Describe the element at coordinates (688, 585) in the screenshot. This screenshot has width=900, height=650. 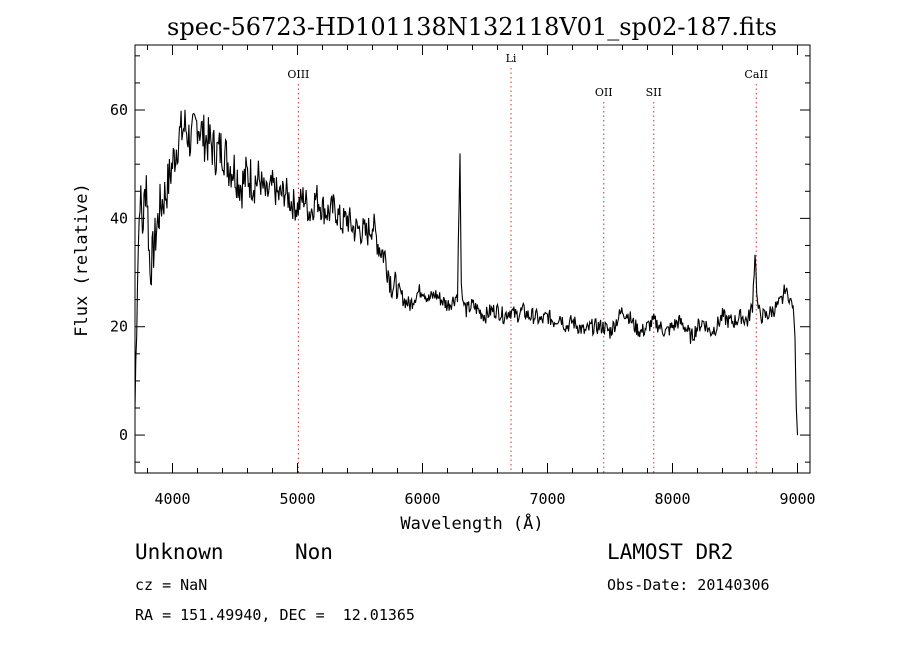
I see `obs-date: Obs-Date: 20140306` at that location.